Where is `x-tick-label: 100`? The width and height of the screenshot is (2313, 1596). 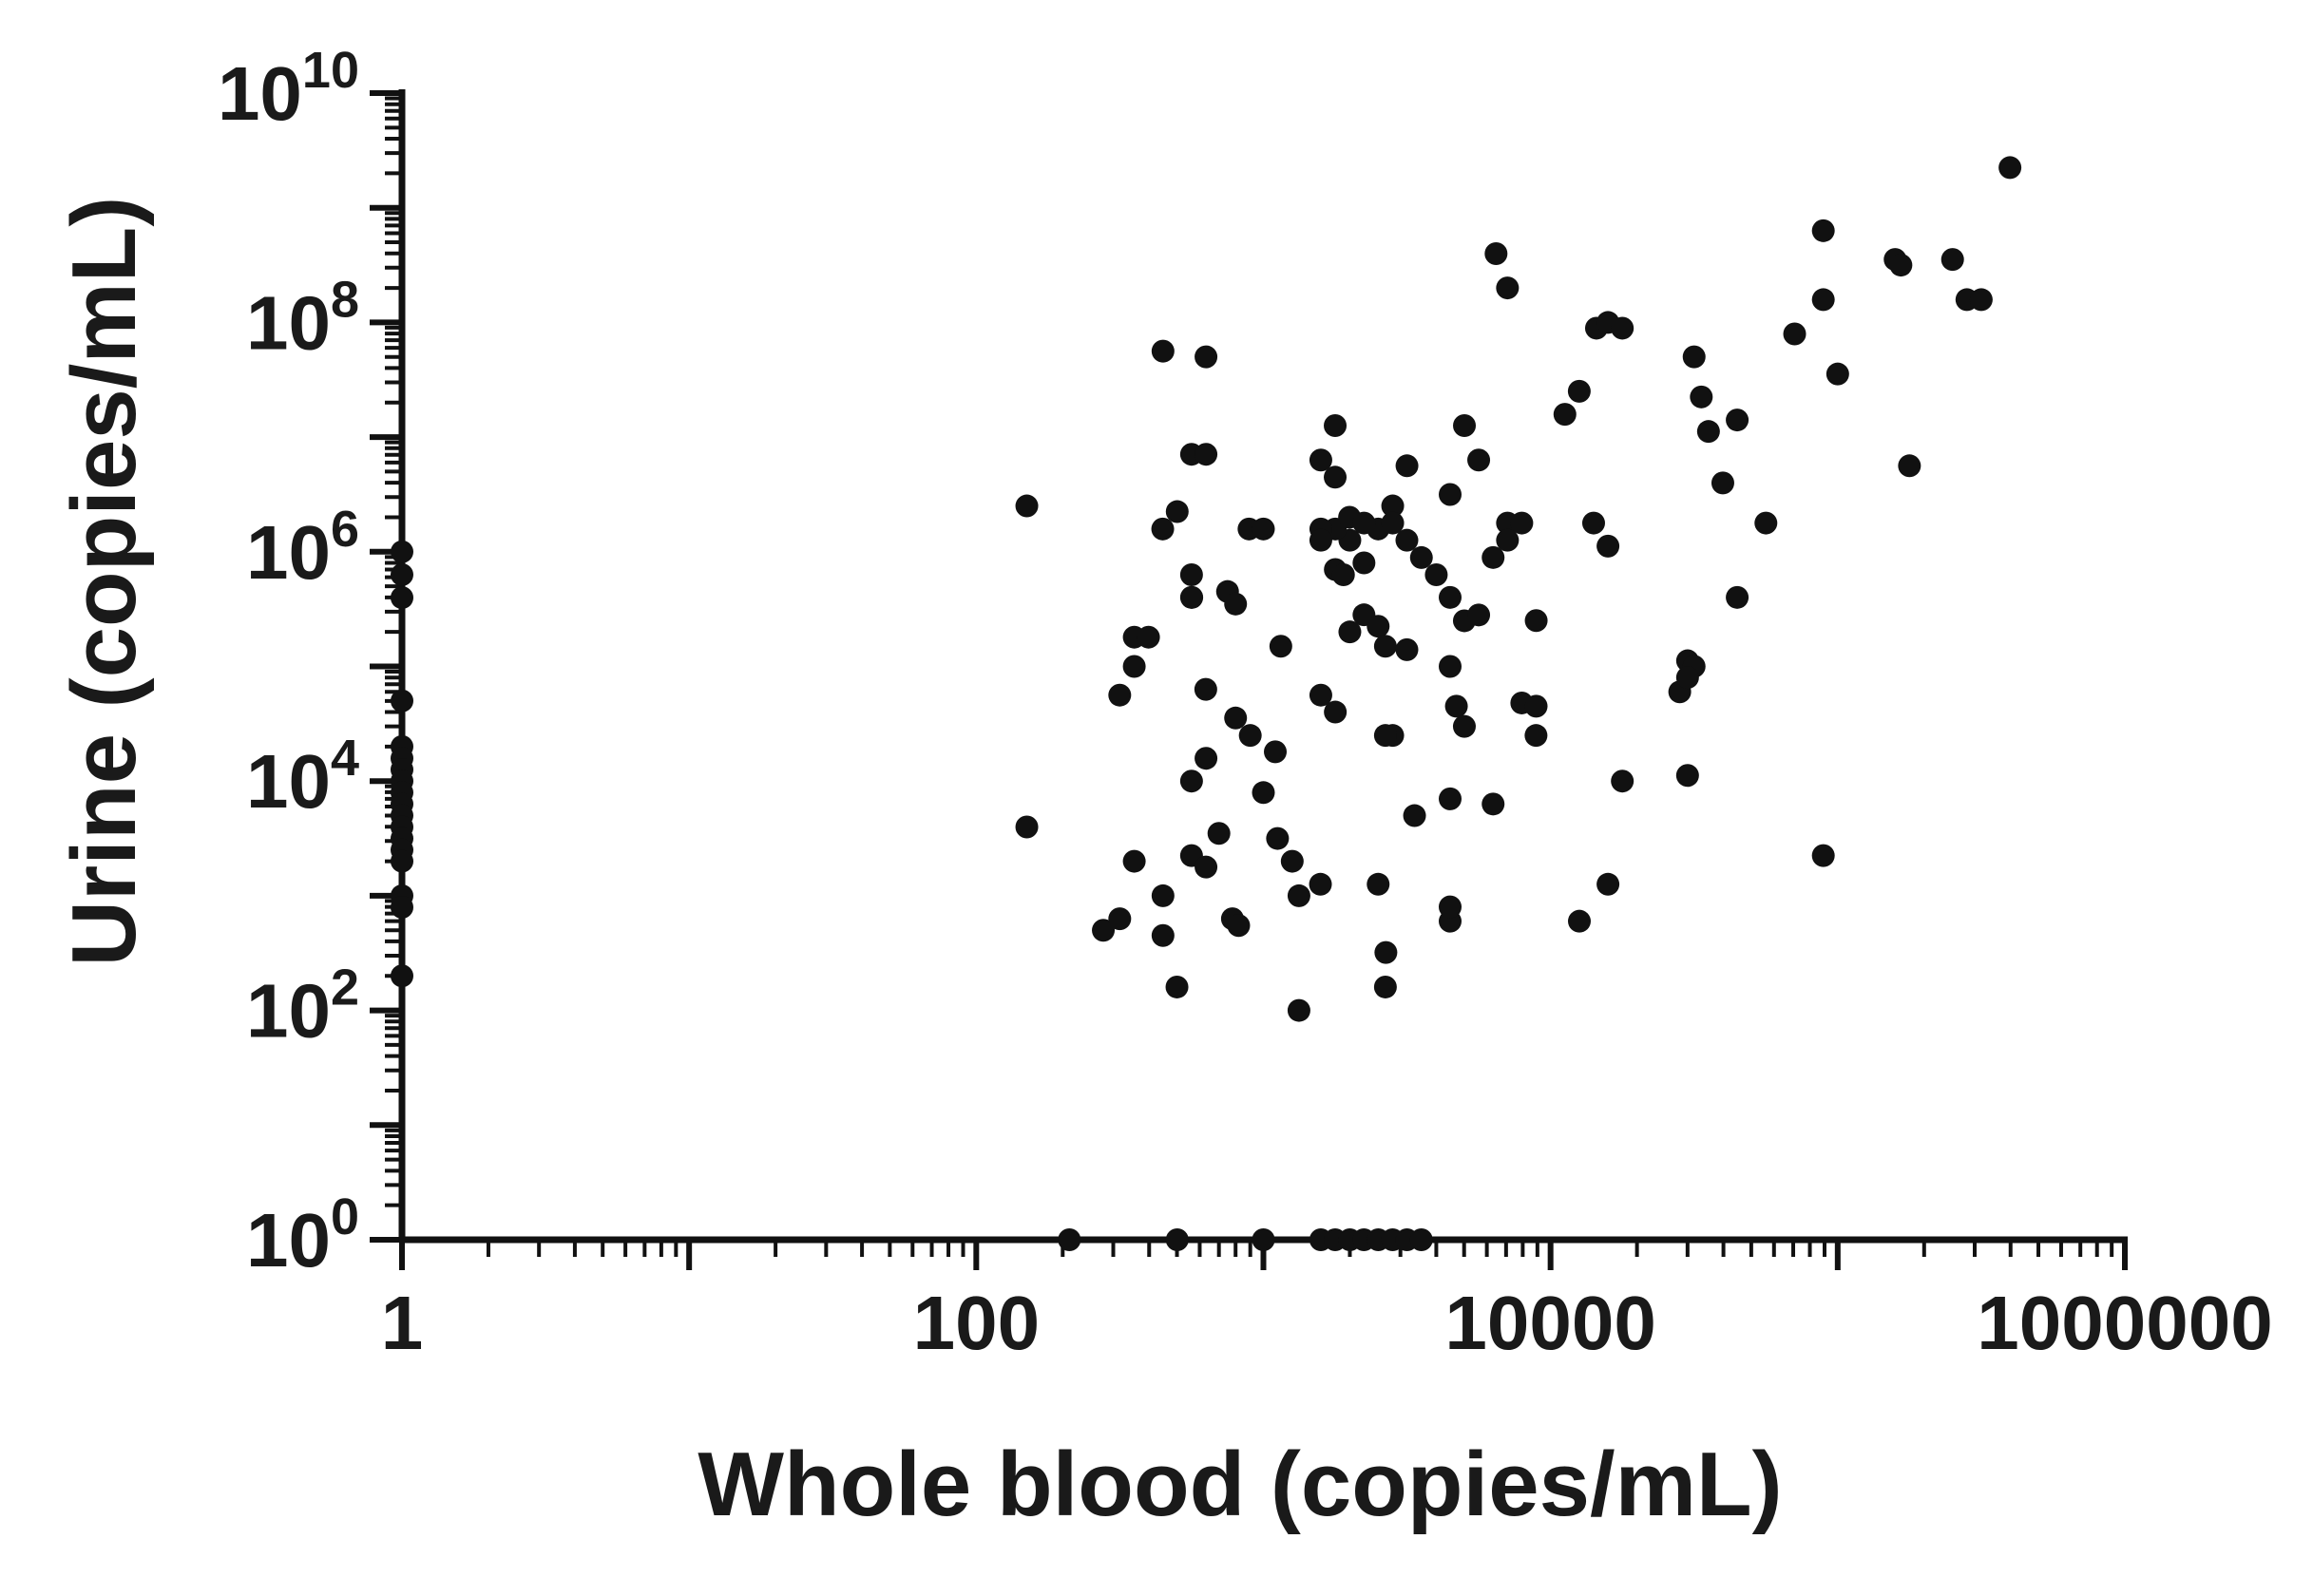 x-tick-label: 100 is located at coordinates (976, 1323).